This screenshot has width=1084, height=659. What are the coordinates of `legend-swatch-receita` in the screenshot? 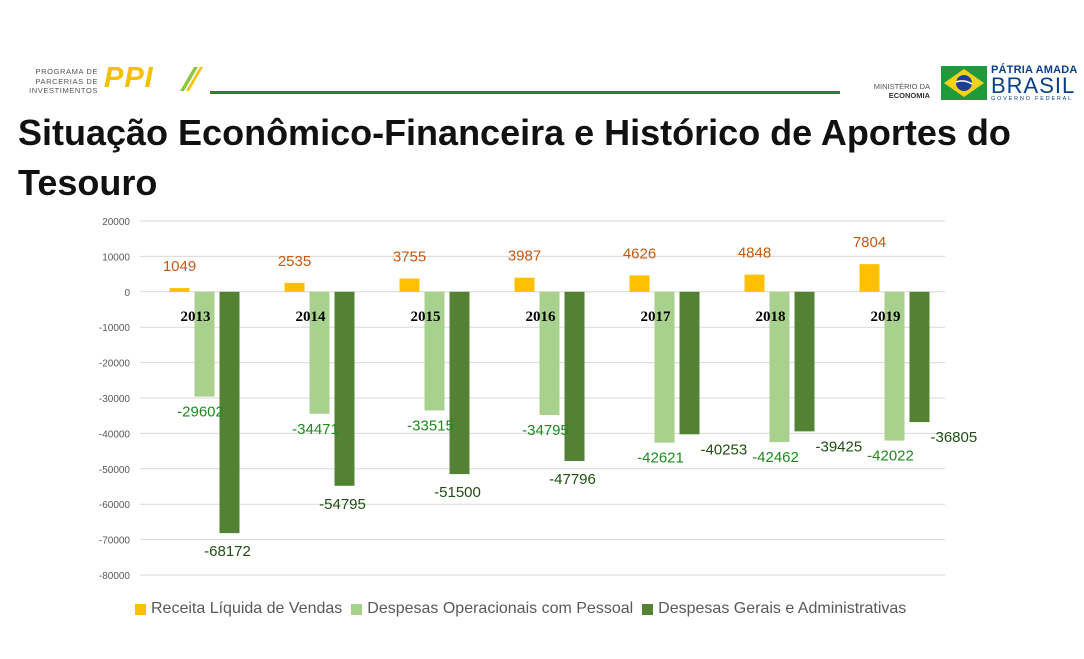 It's located at (140, 609).